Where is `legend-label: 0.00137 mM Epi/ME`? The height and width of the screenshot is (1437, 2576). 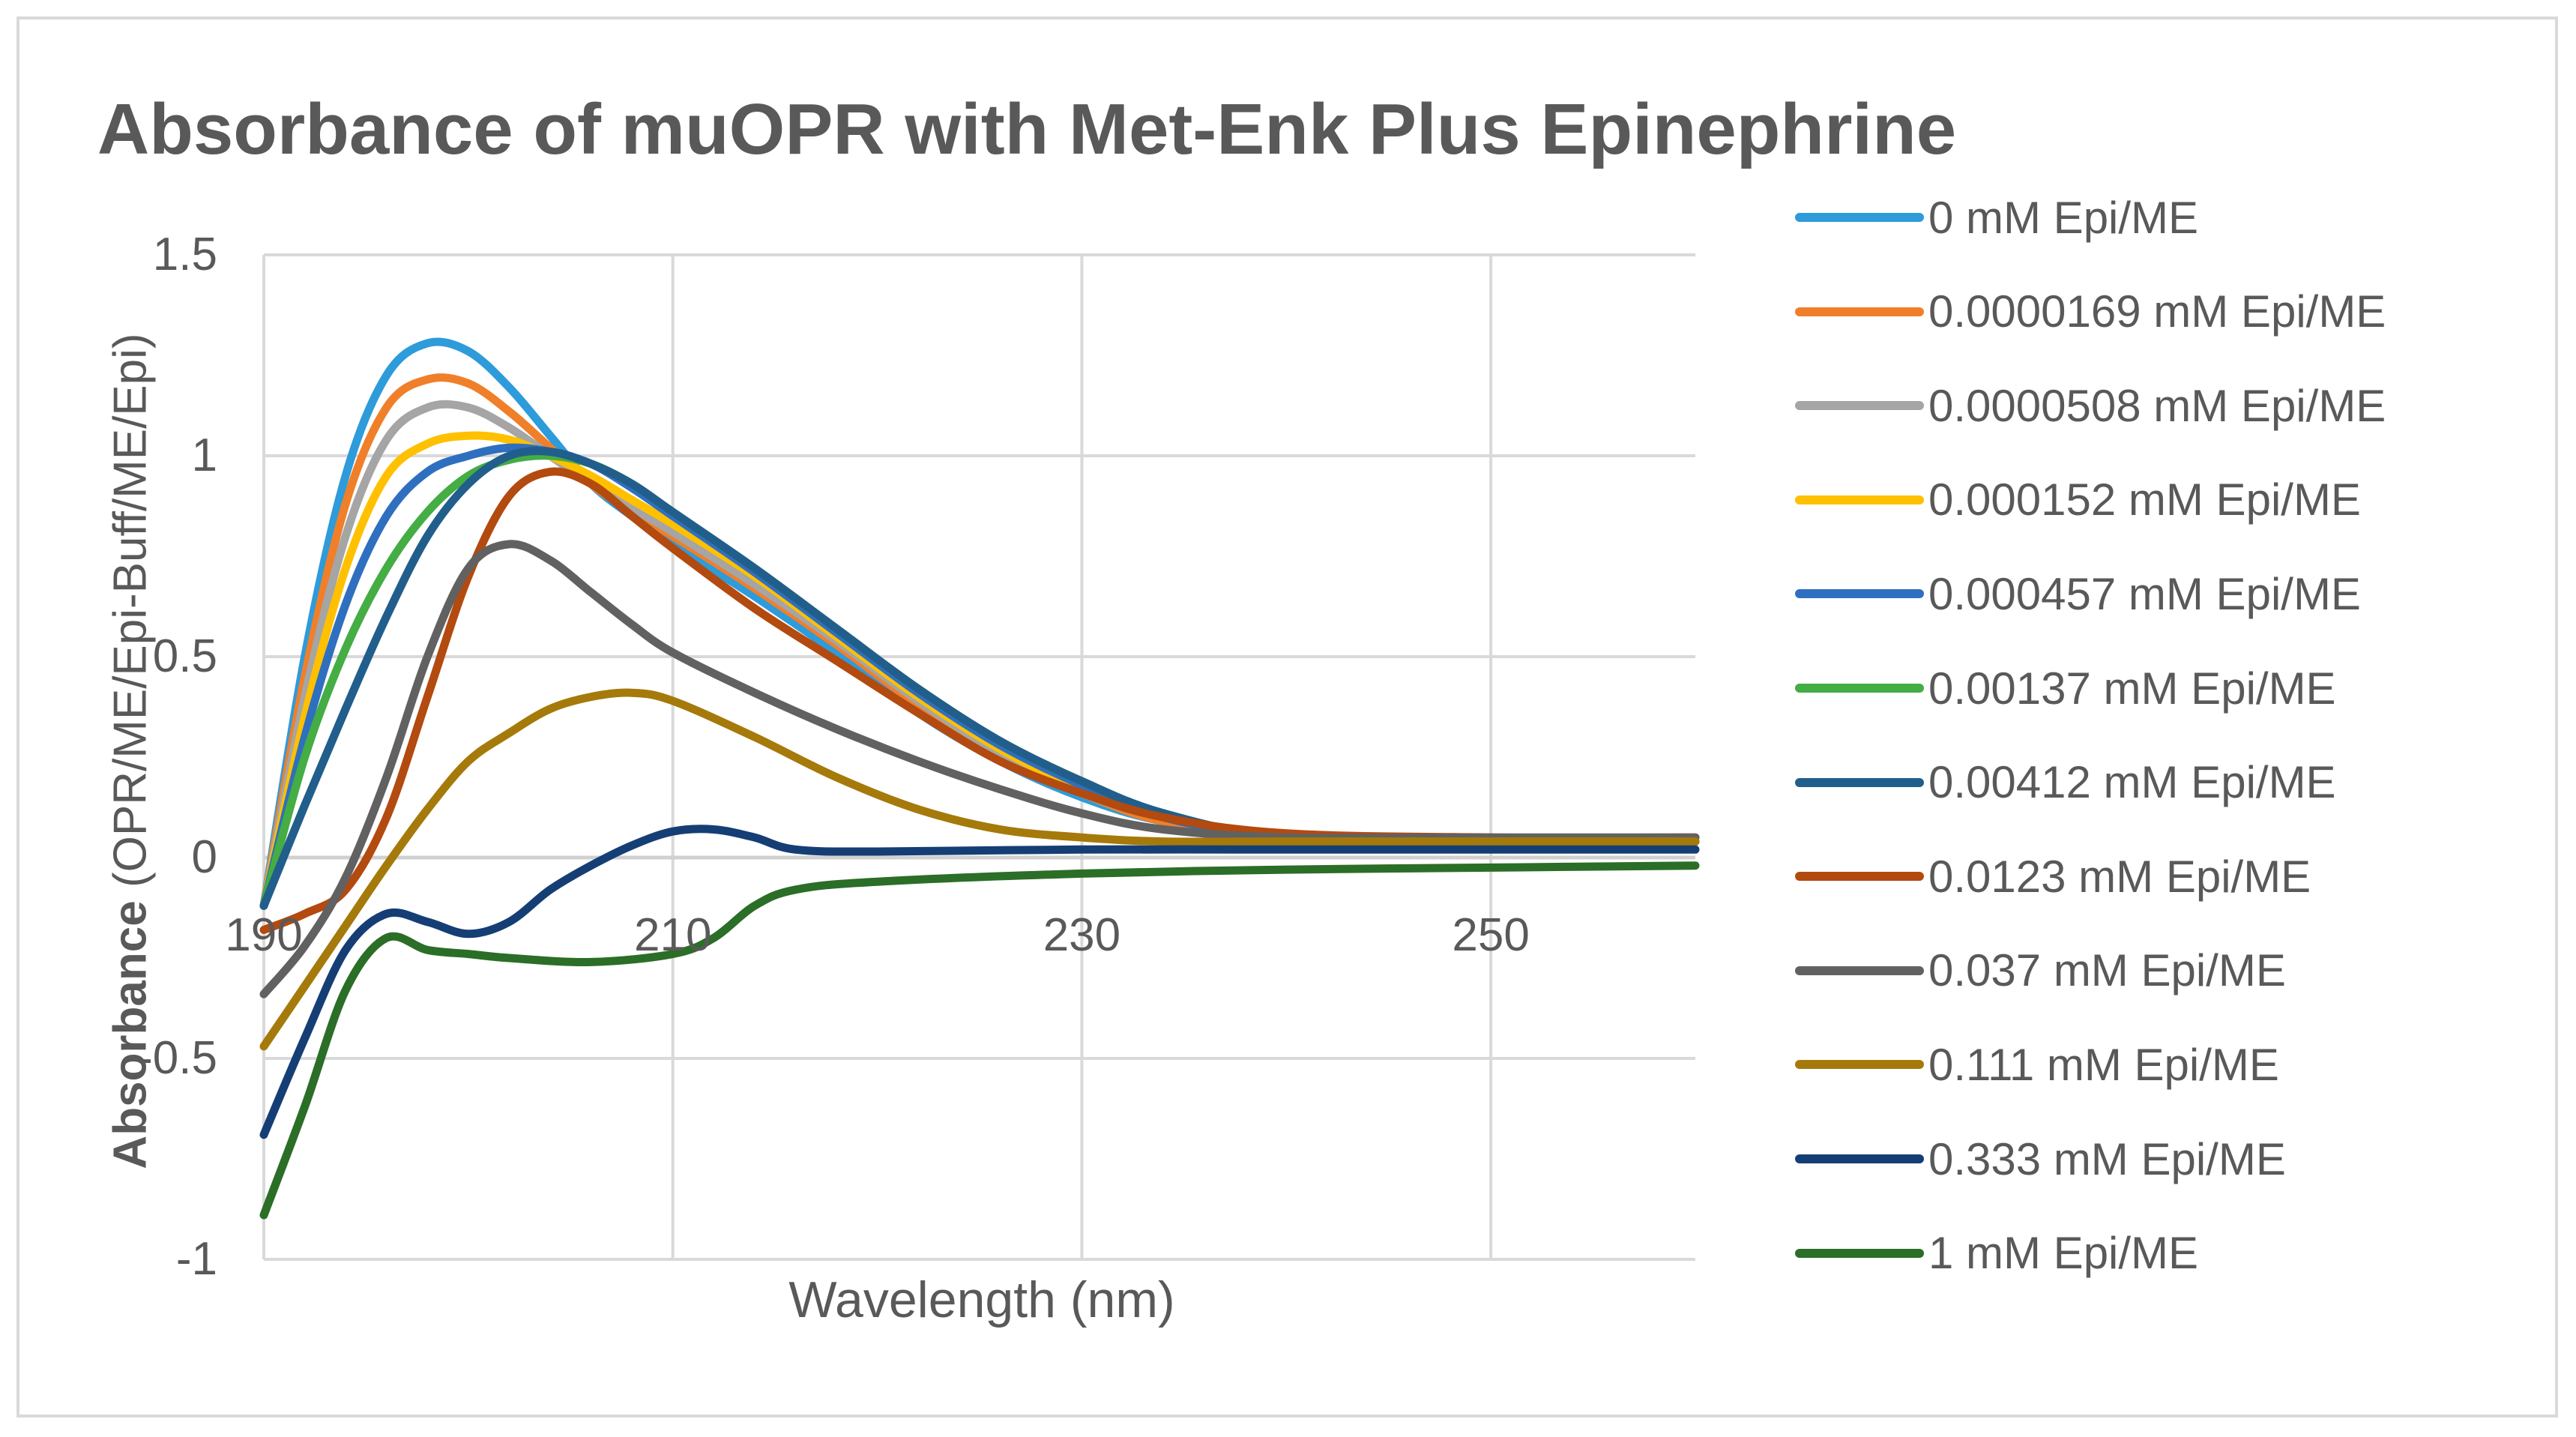 legend-label: 0.00137 mM Epi/ME is located at coordinates (2132, 689).